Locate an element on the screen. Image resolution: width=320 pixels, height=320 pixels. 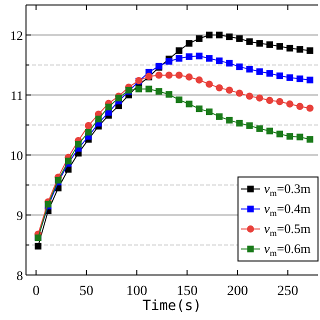
x-tick-label: 150 is located at coordinates (187, 291).